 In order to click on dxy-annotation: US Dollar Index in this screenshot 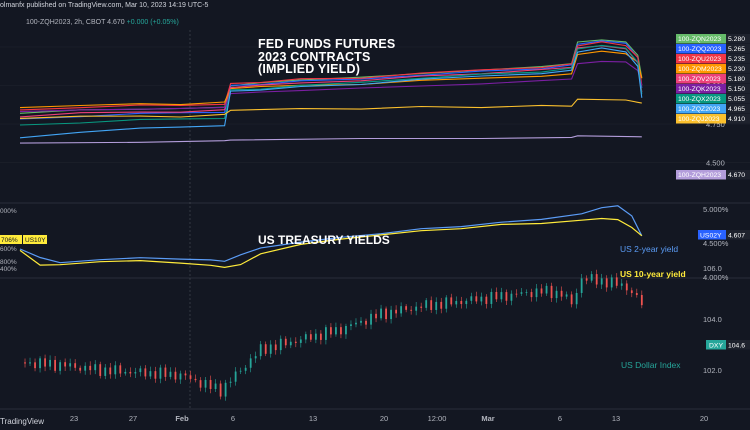, I will do `click(651, 365)`.